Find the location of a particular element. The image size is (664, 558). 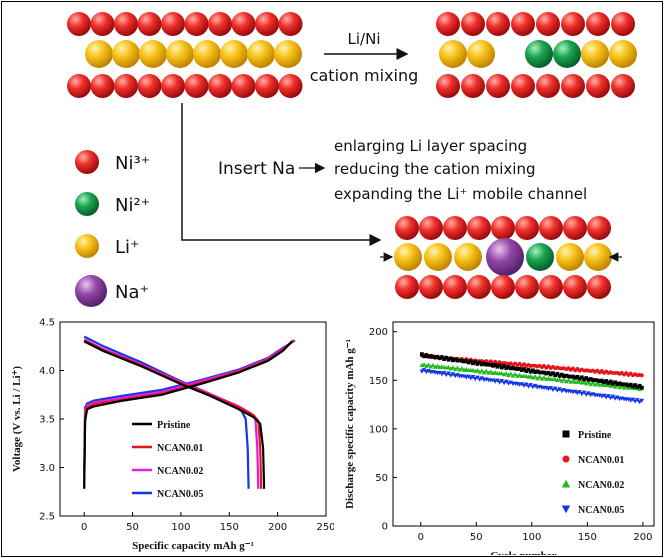

legend-label: NCAN0.05 is located at coordinates (180, 494).